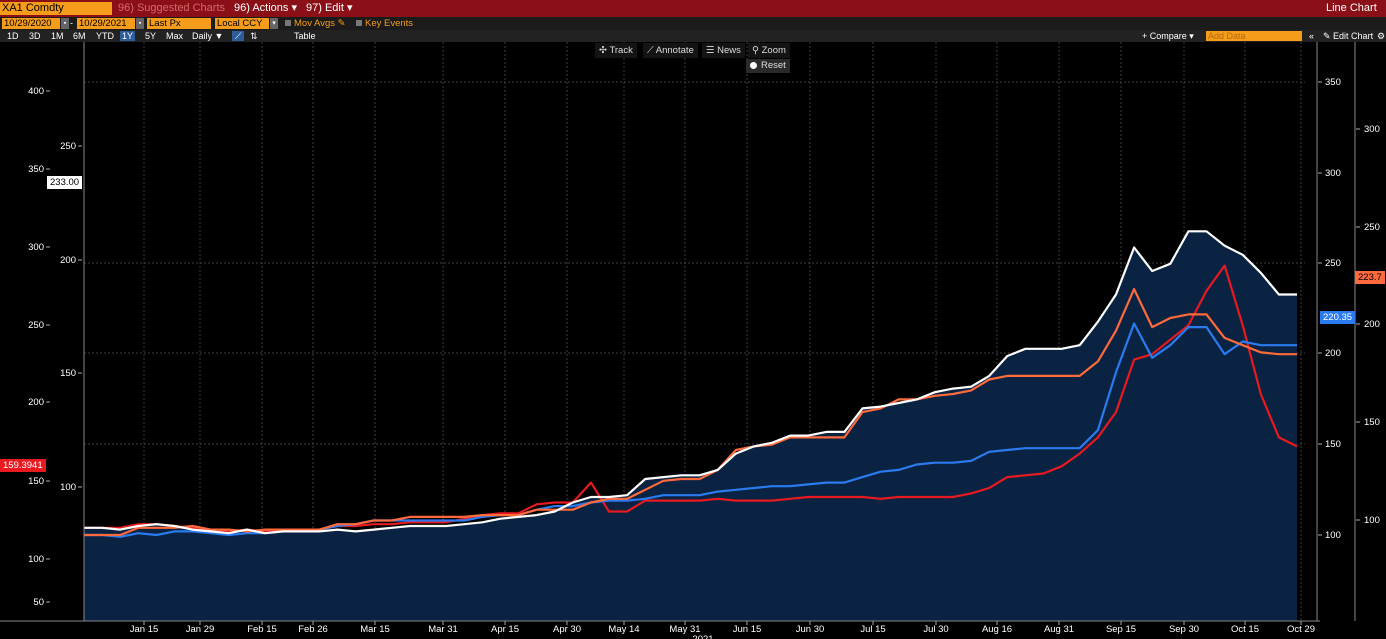 This screenshot has width=1386, height=639. Describe the element at coordinates (1372, 227) in the screenshot. I see `right-outer-tick-label: 250` at that location.